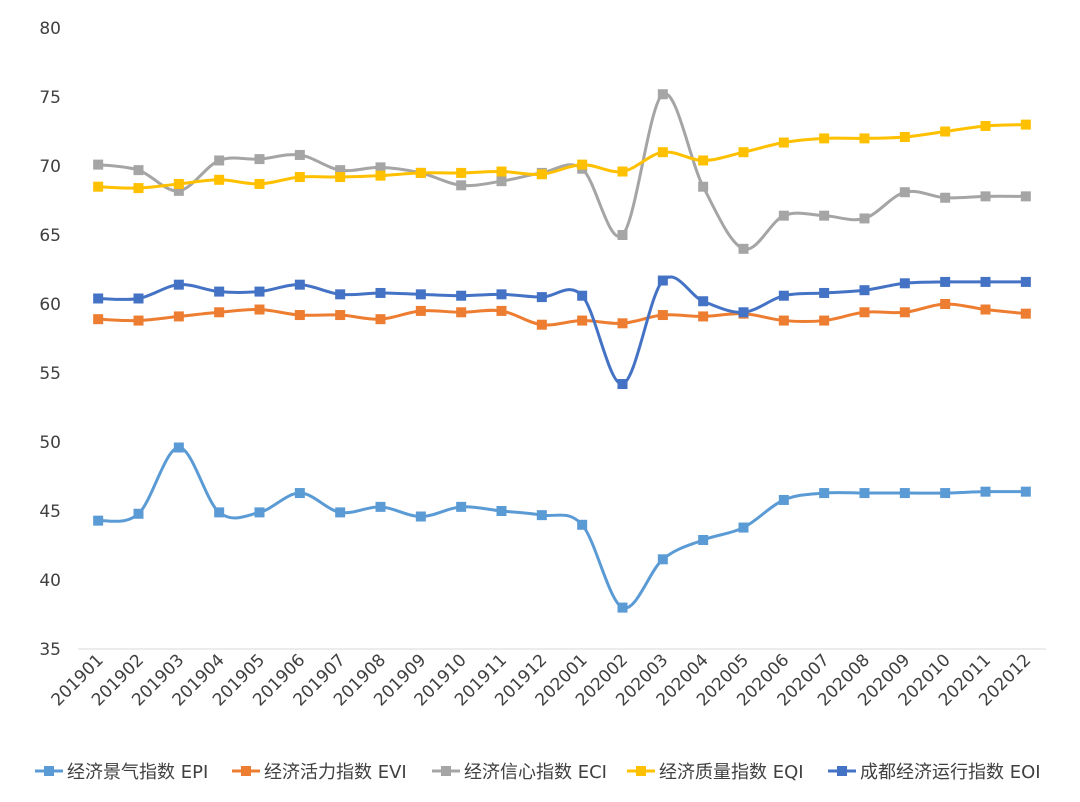  I want to click on legend-item: 经济景气指数 EPI, so click(121, 772).